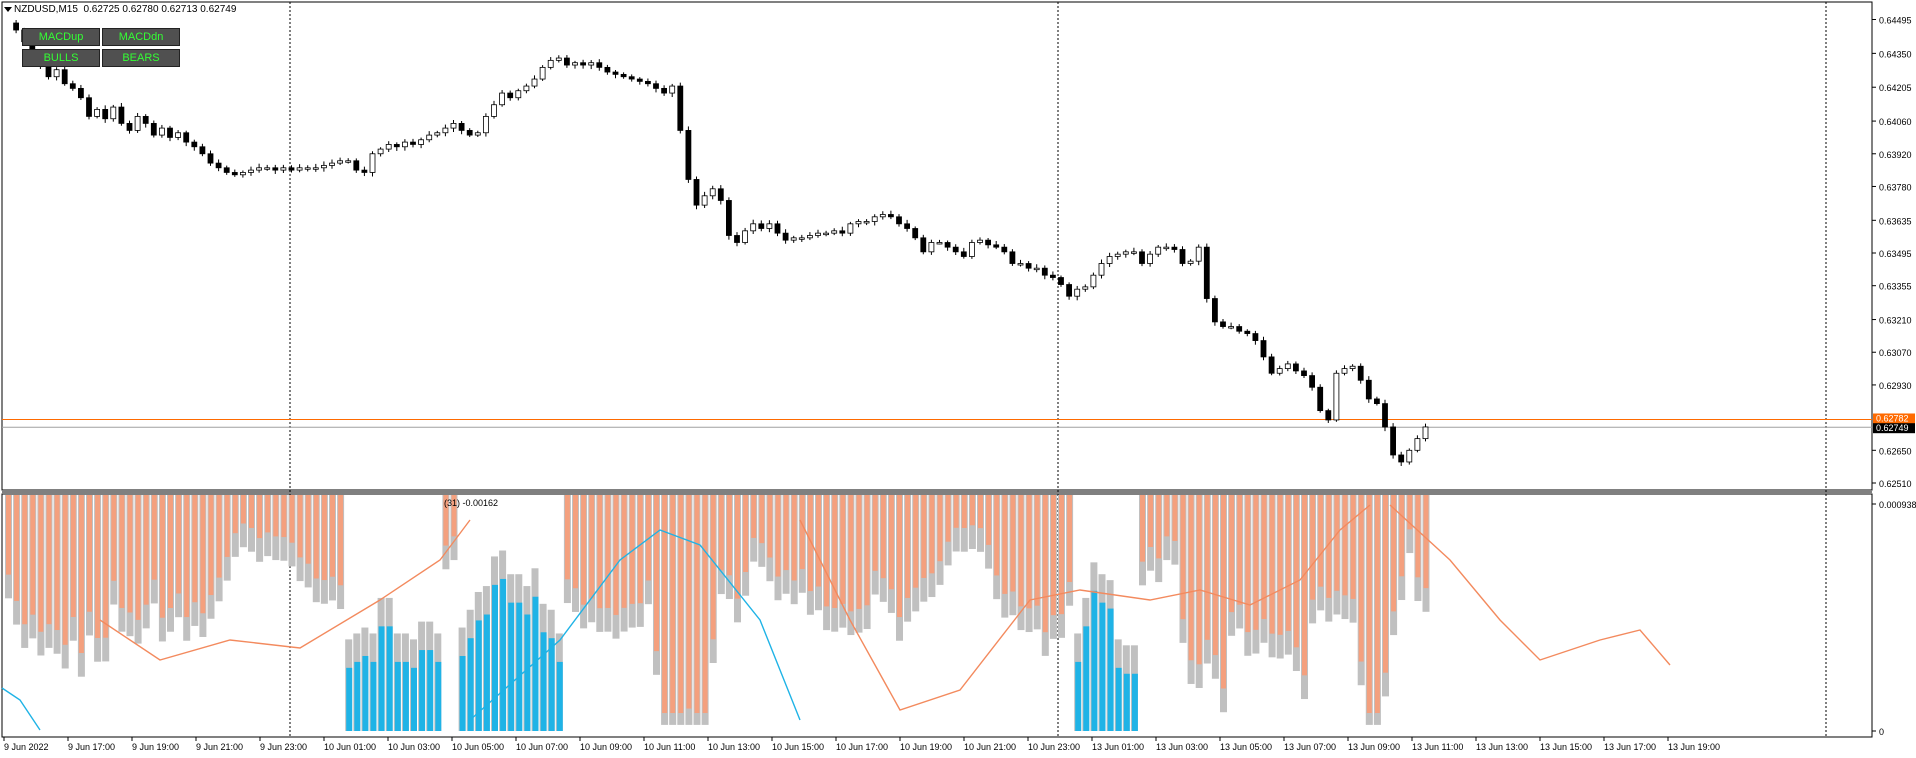 This screenshot has height=758, width=1916. I want to click on price-label-8: 0.63355, so click(1895, 287).